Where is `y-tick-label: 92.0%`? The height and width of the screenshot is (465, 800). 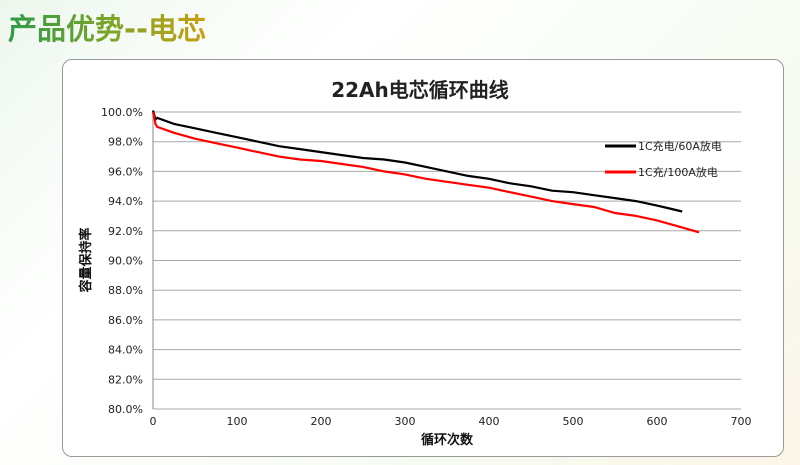 y-tick-label: 92.0% is located at coordinates (125, 231).